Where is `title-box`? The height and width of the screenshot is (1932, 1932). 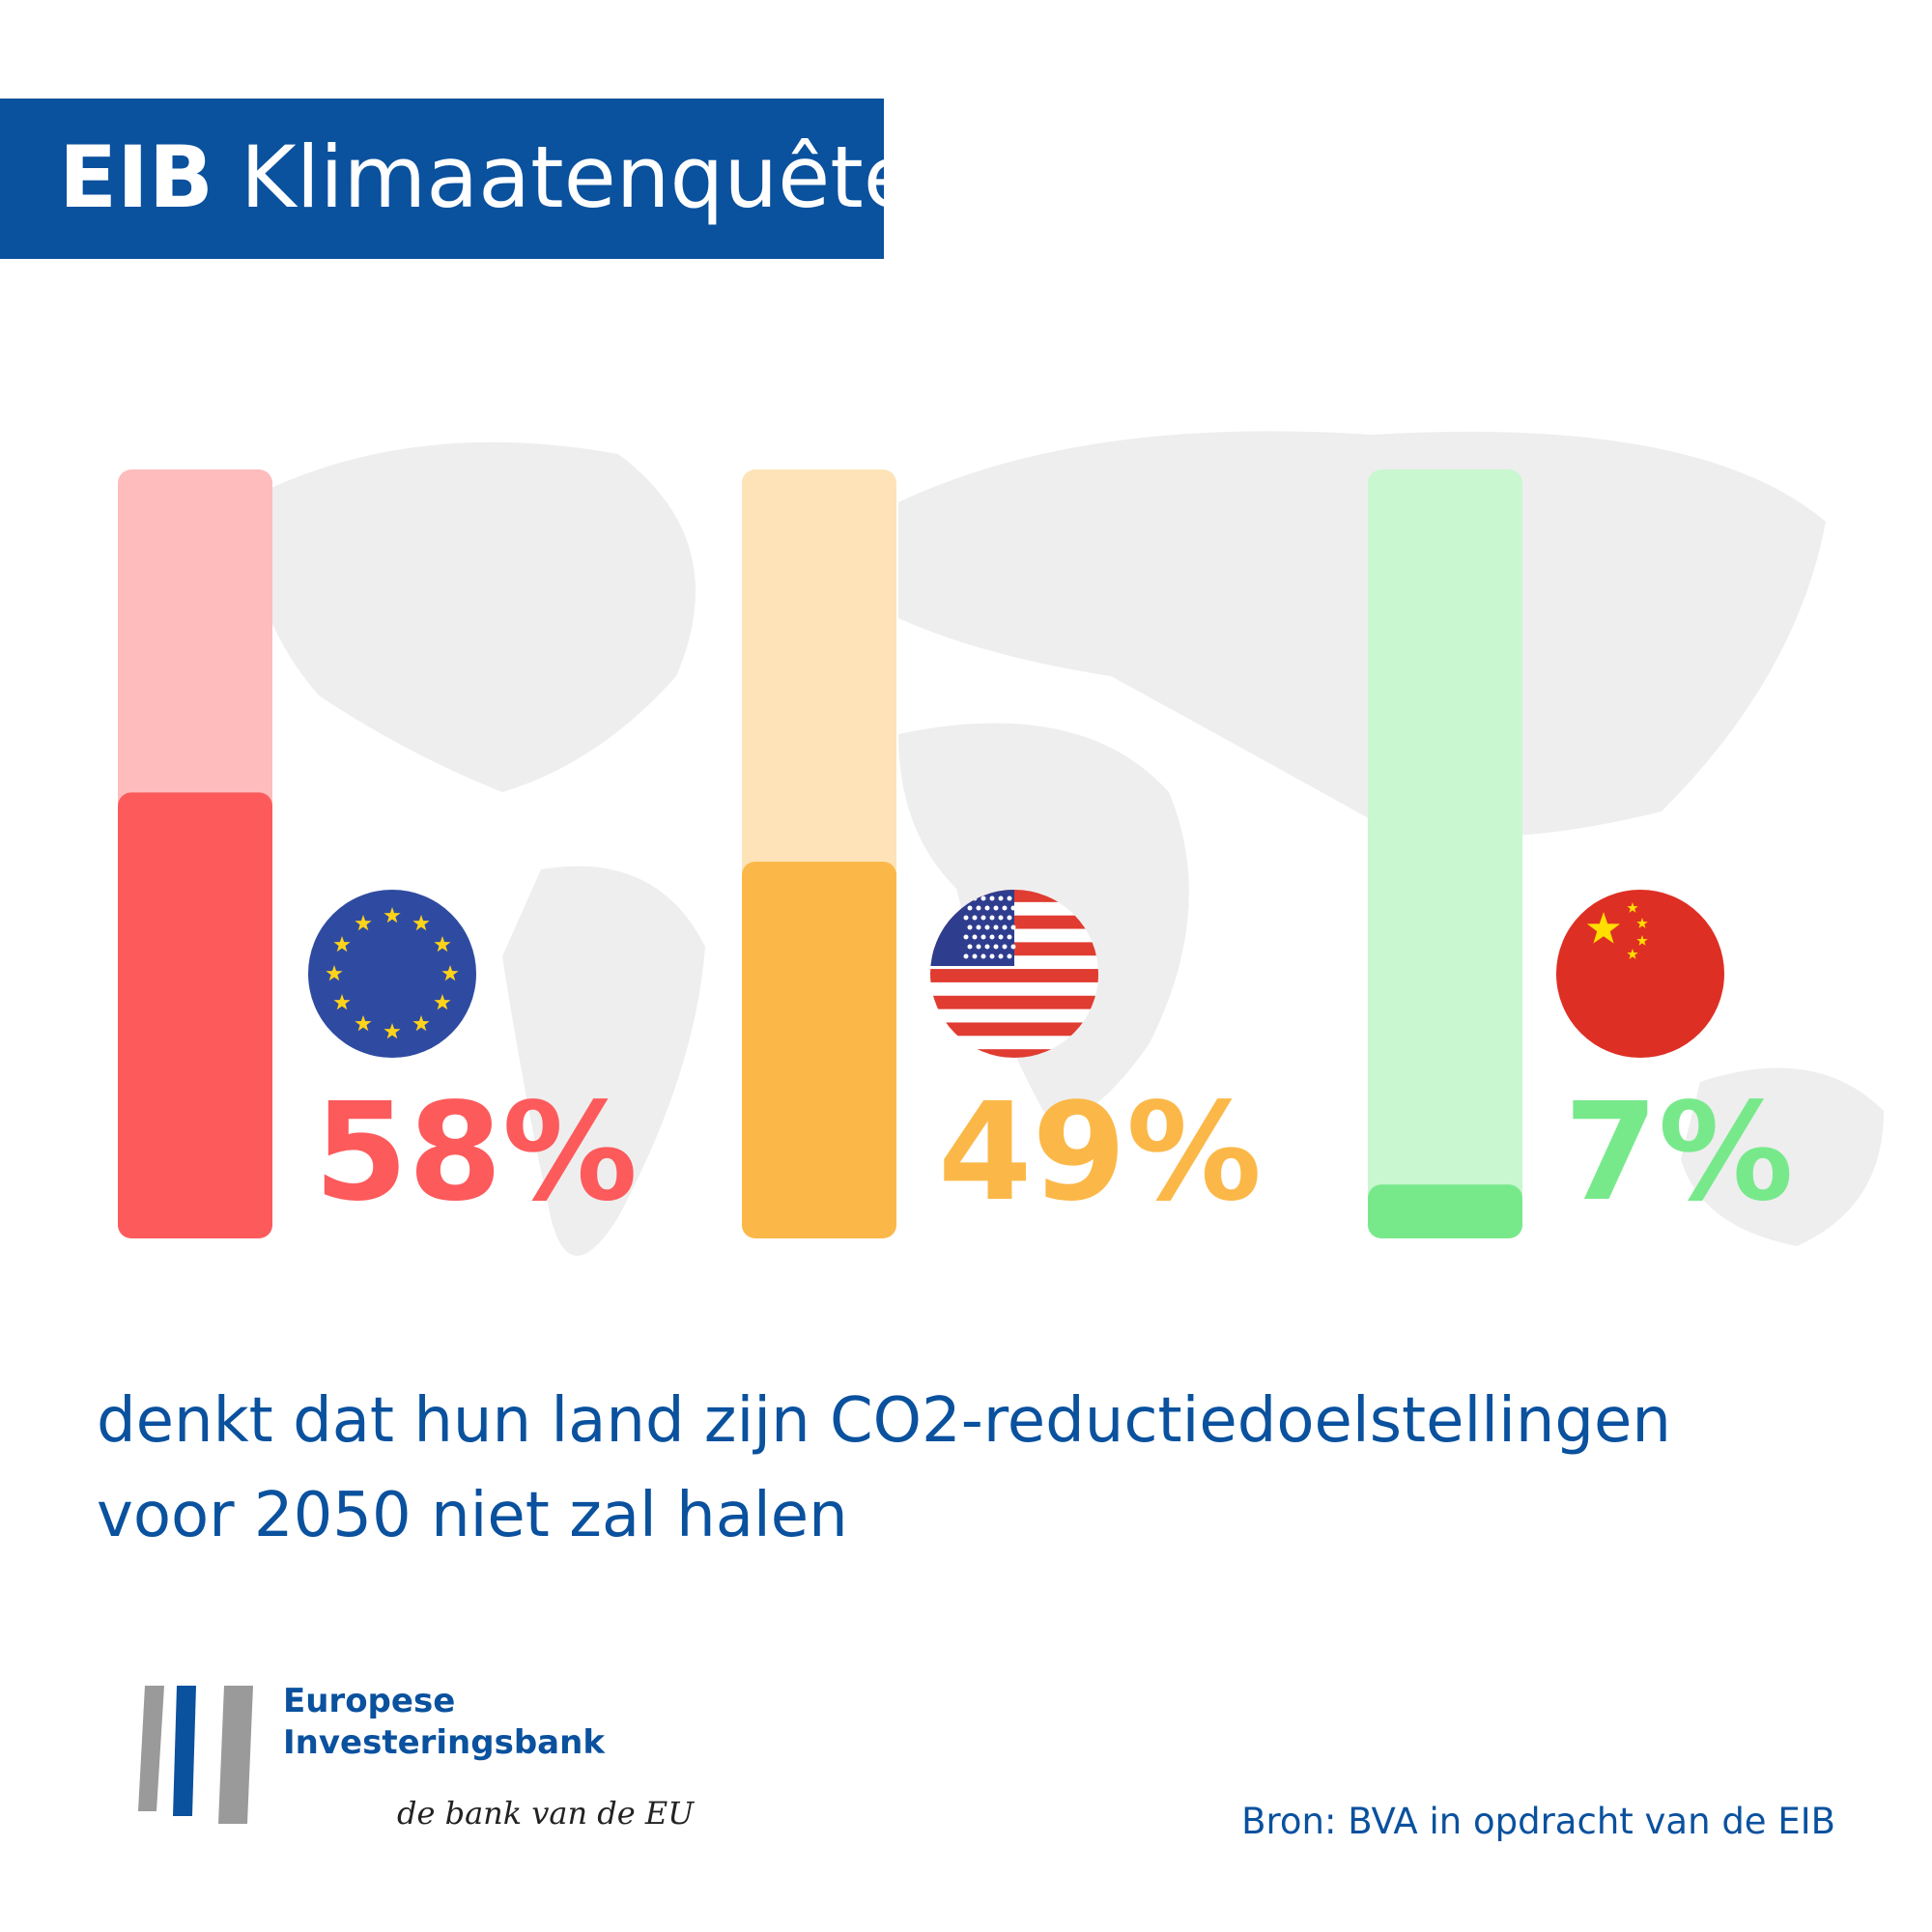 title-box is located at coordinates (442, 179).